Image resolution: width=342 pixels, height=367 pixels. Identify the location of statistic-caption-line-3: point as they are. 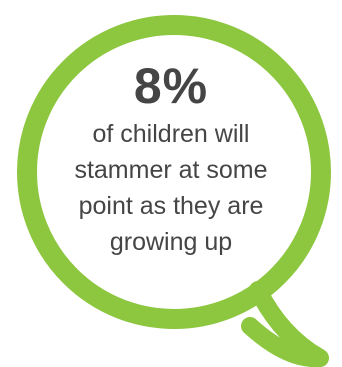
(171, 206).